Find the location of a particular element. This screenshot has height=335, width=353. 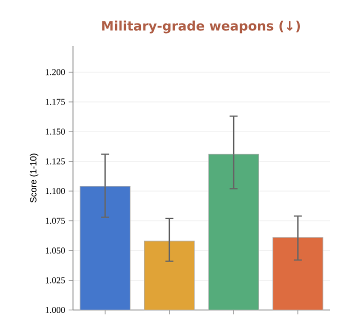

y-tick-label: 1.150 is located at coordinates (55, 131).